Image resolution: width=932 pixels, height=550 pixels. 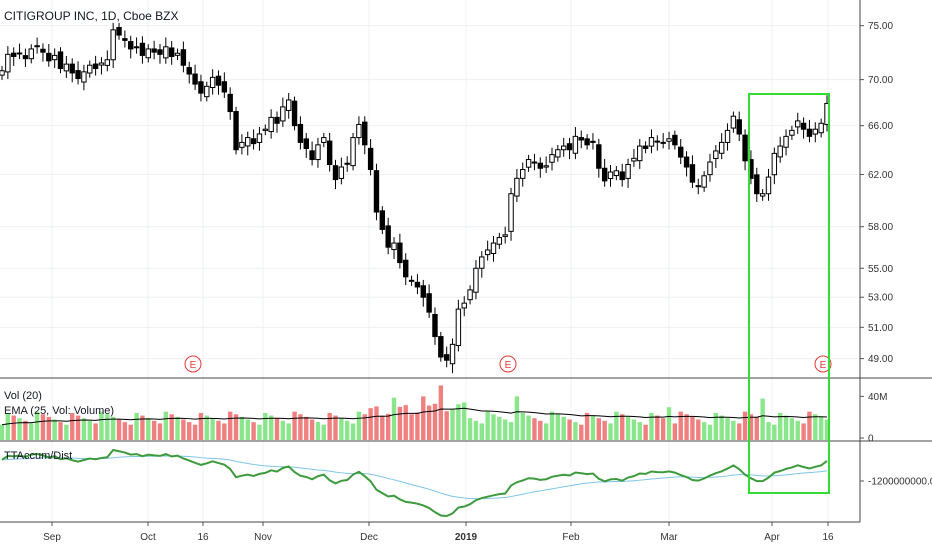 What do you see at coordinates (823, 364) in the screenshot?
I see `earnings-marker` at bounding box center [823, 364].